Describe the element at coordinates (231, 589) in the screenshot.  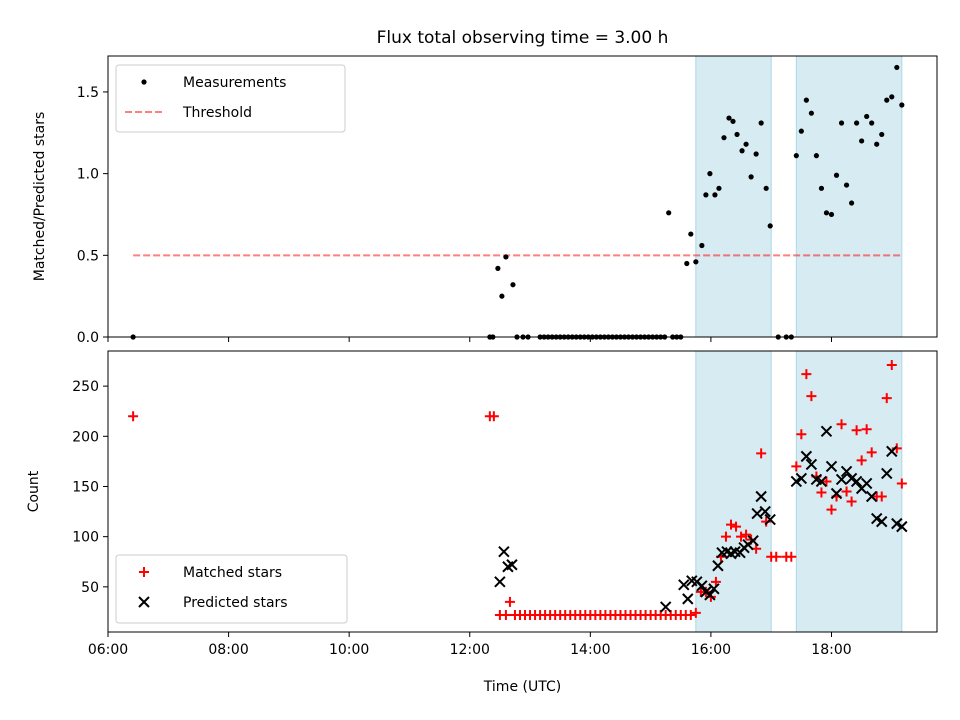
I see `count-legend-box` at that location.